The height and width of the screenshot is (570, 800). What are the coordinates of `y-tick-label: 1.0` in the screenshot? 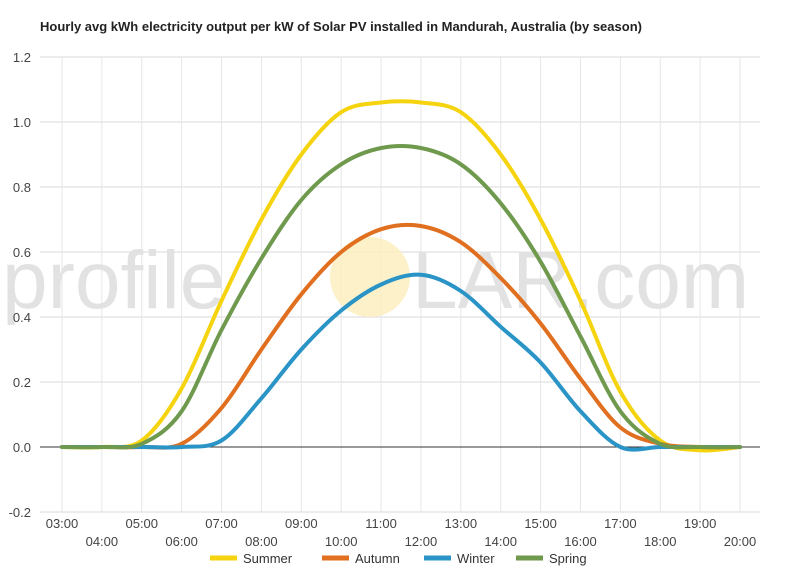 It's located at (22, 122).